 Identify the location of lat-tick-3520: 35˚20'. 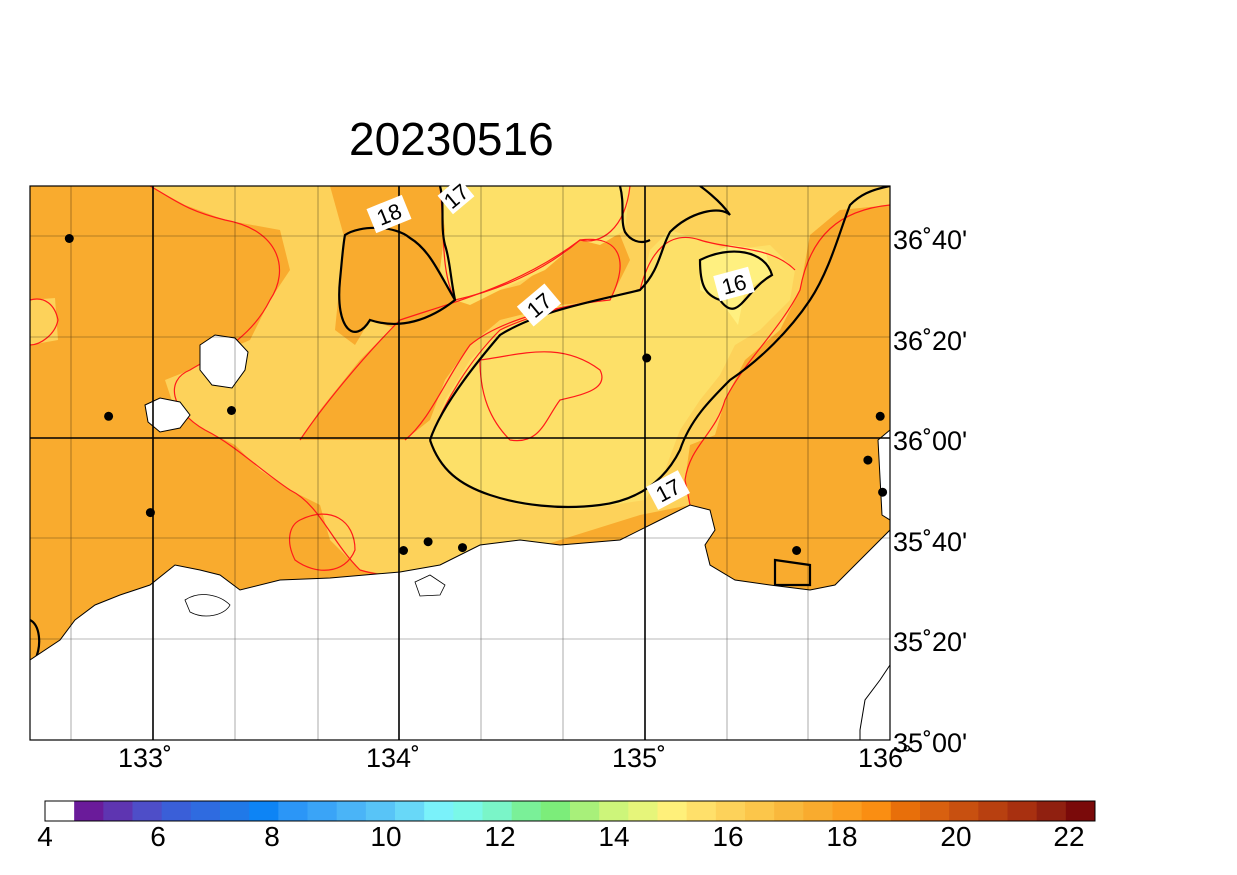
(930, 642).